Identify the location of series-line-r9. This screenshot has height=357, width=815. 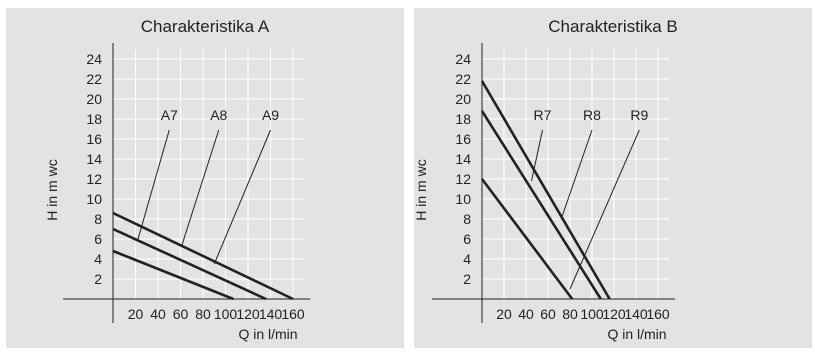
(545, 190).